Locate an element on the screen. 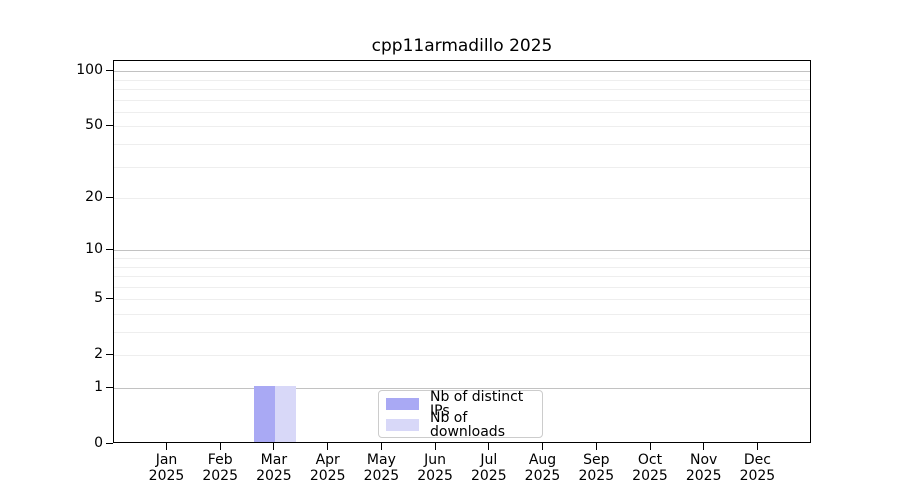  x-tick-month: Aug is located at coordinates (542, 460).